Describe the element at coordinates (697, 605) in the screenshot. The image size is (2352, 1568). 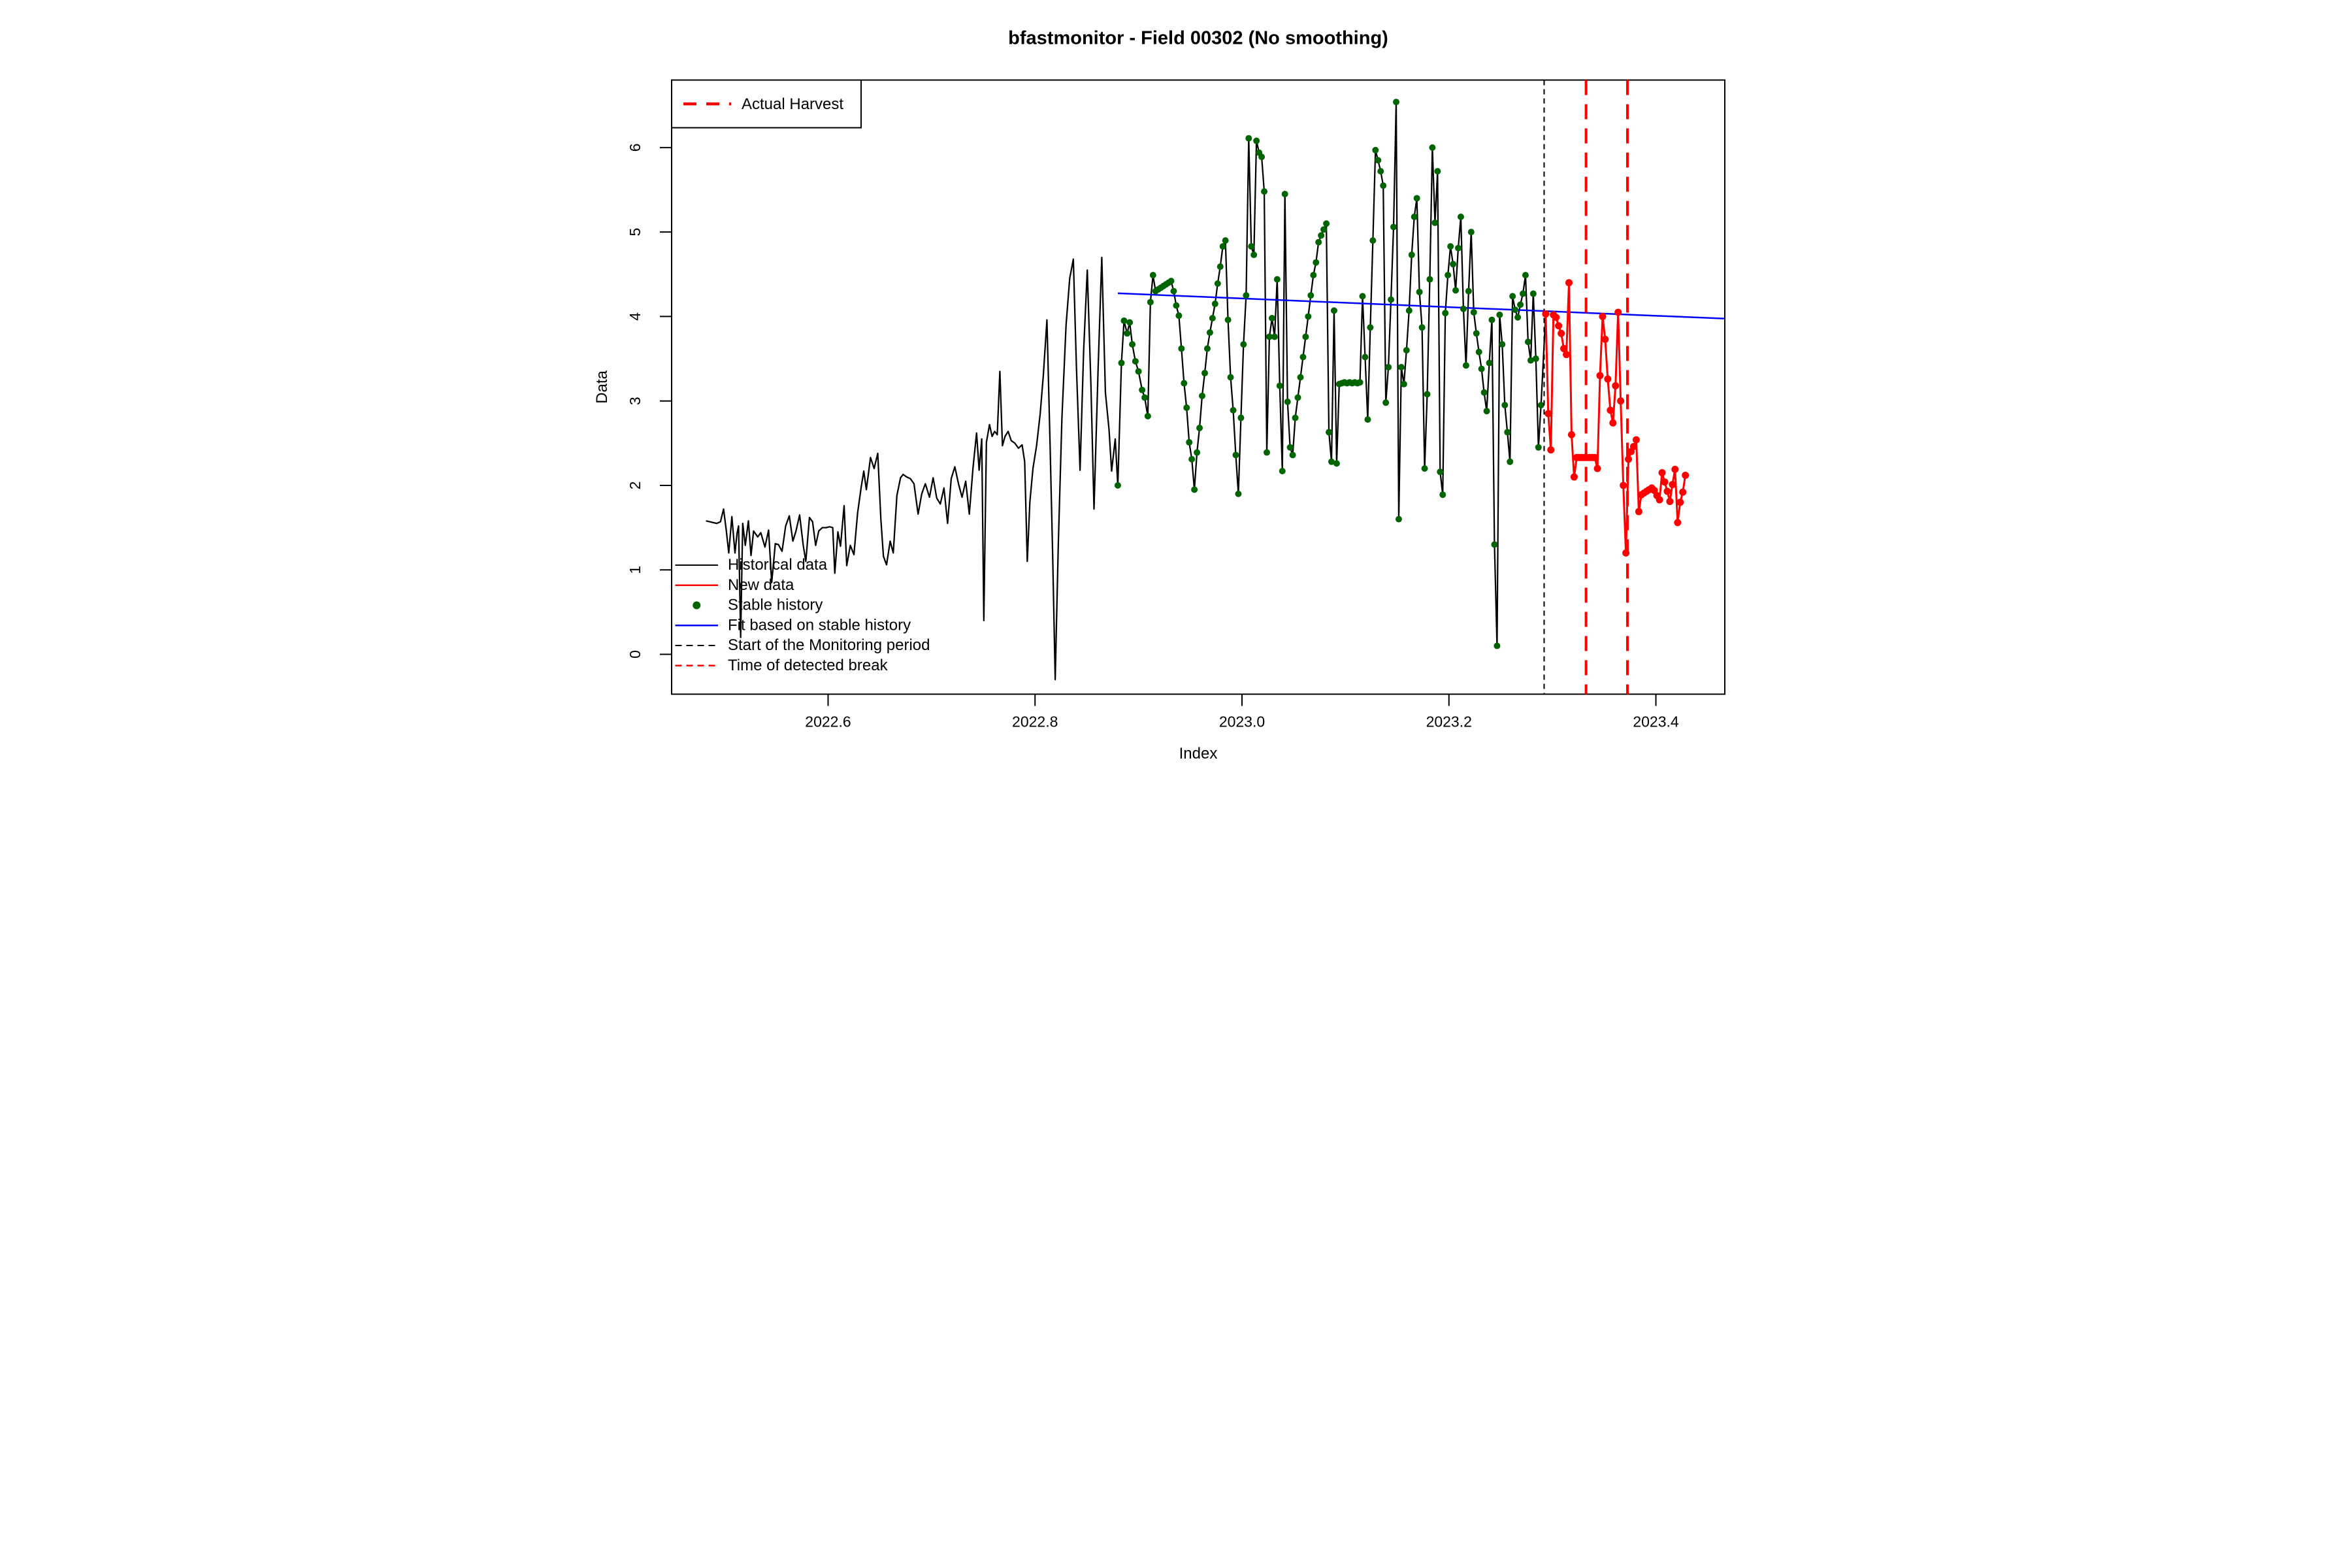
I see `stable-history-legend-dot` at that location.